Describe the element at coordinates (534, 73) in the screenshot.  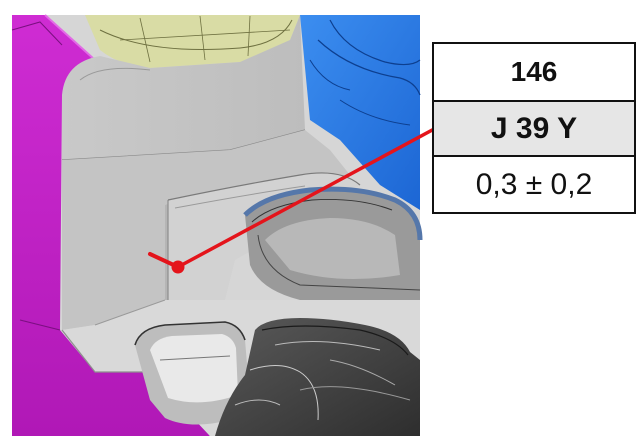
I see `measurement-point-id: 146` at that location.